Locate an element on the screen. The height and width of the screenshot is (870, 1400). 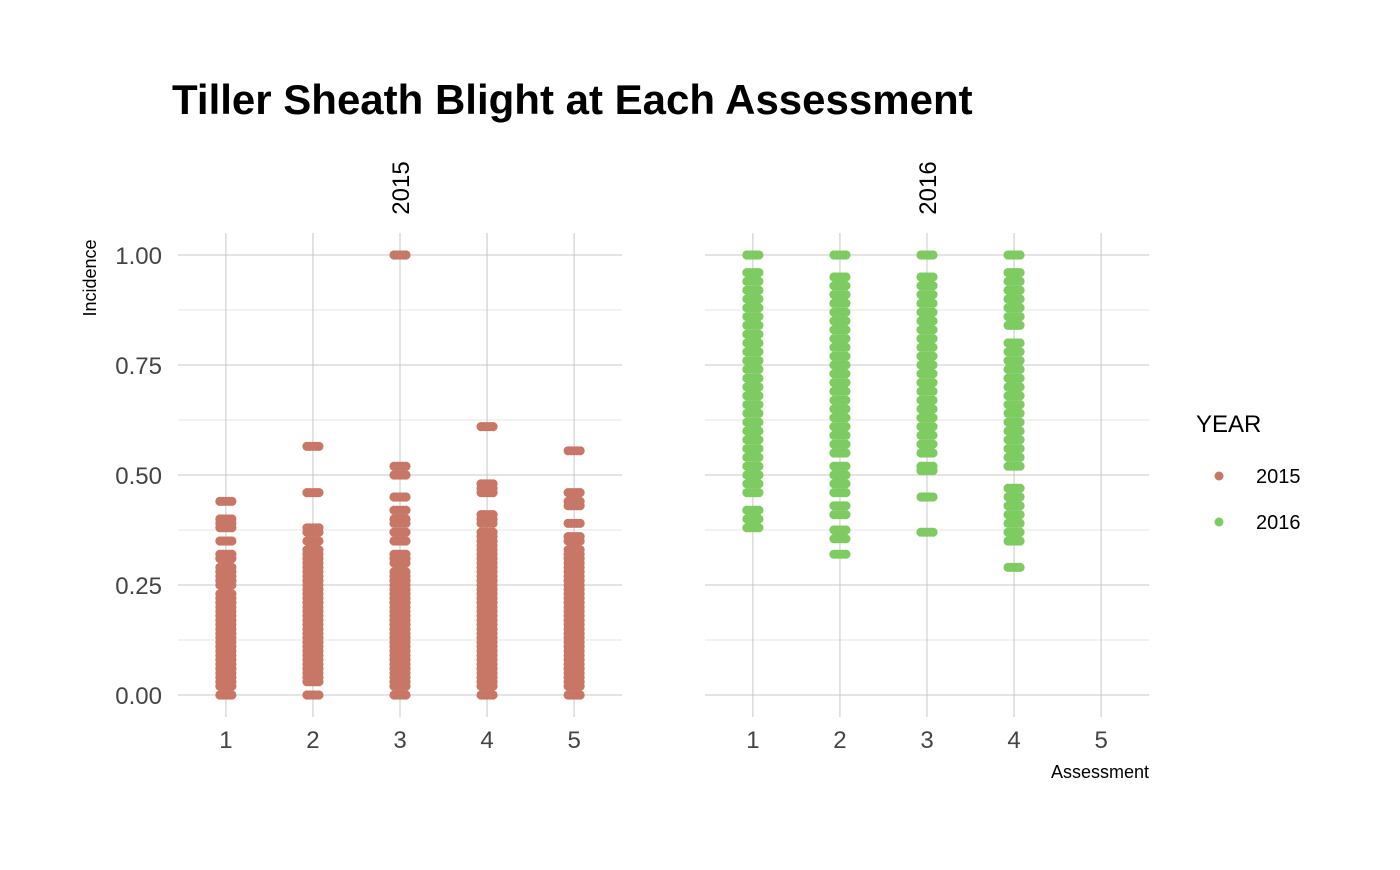
y-tick-label: 1.00 is located at coordinates (138, 256).